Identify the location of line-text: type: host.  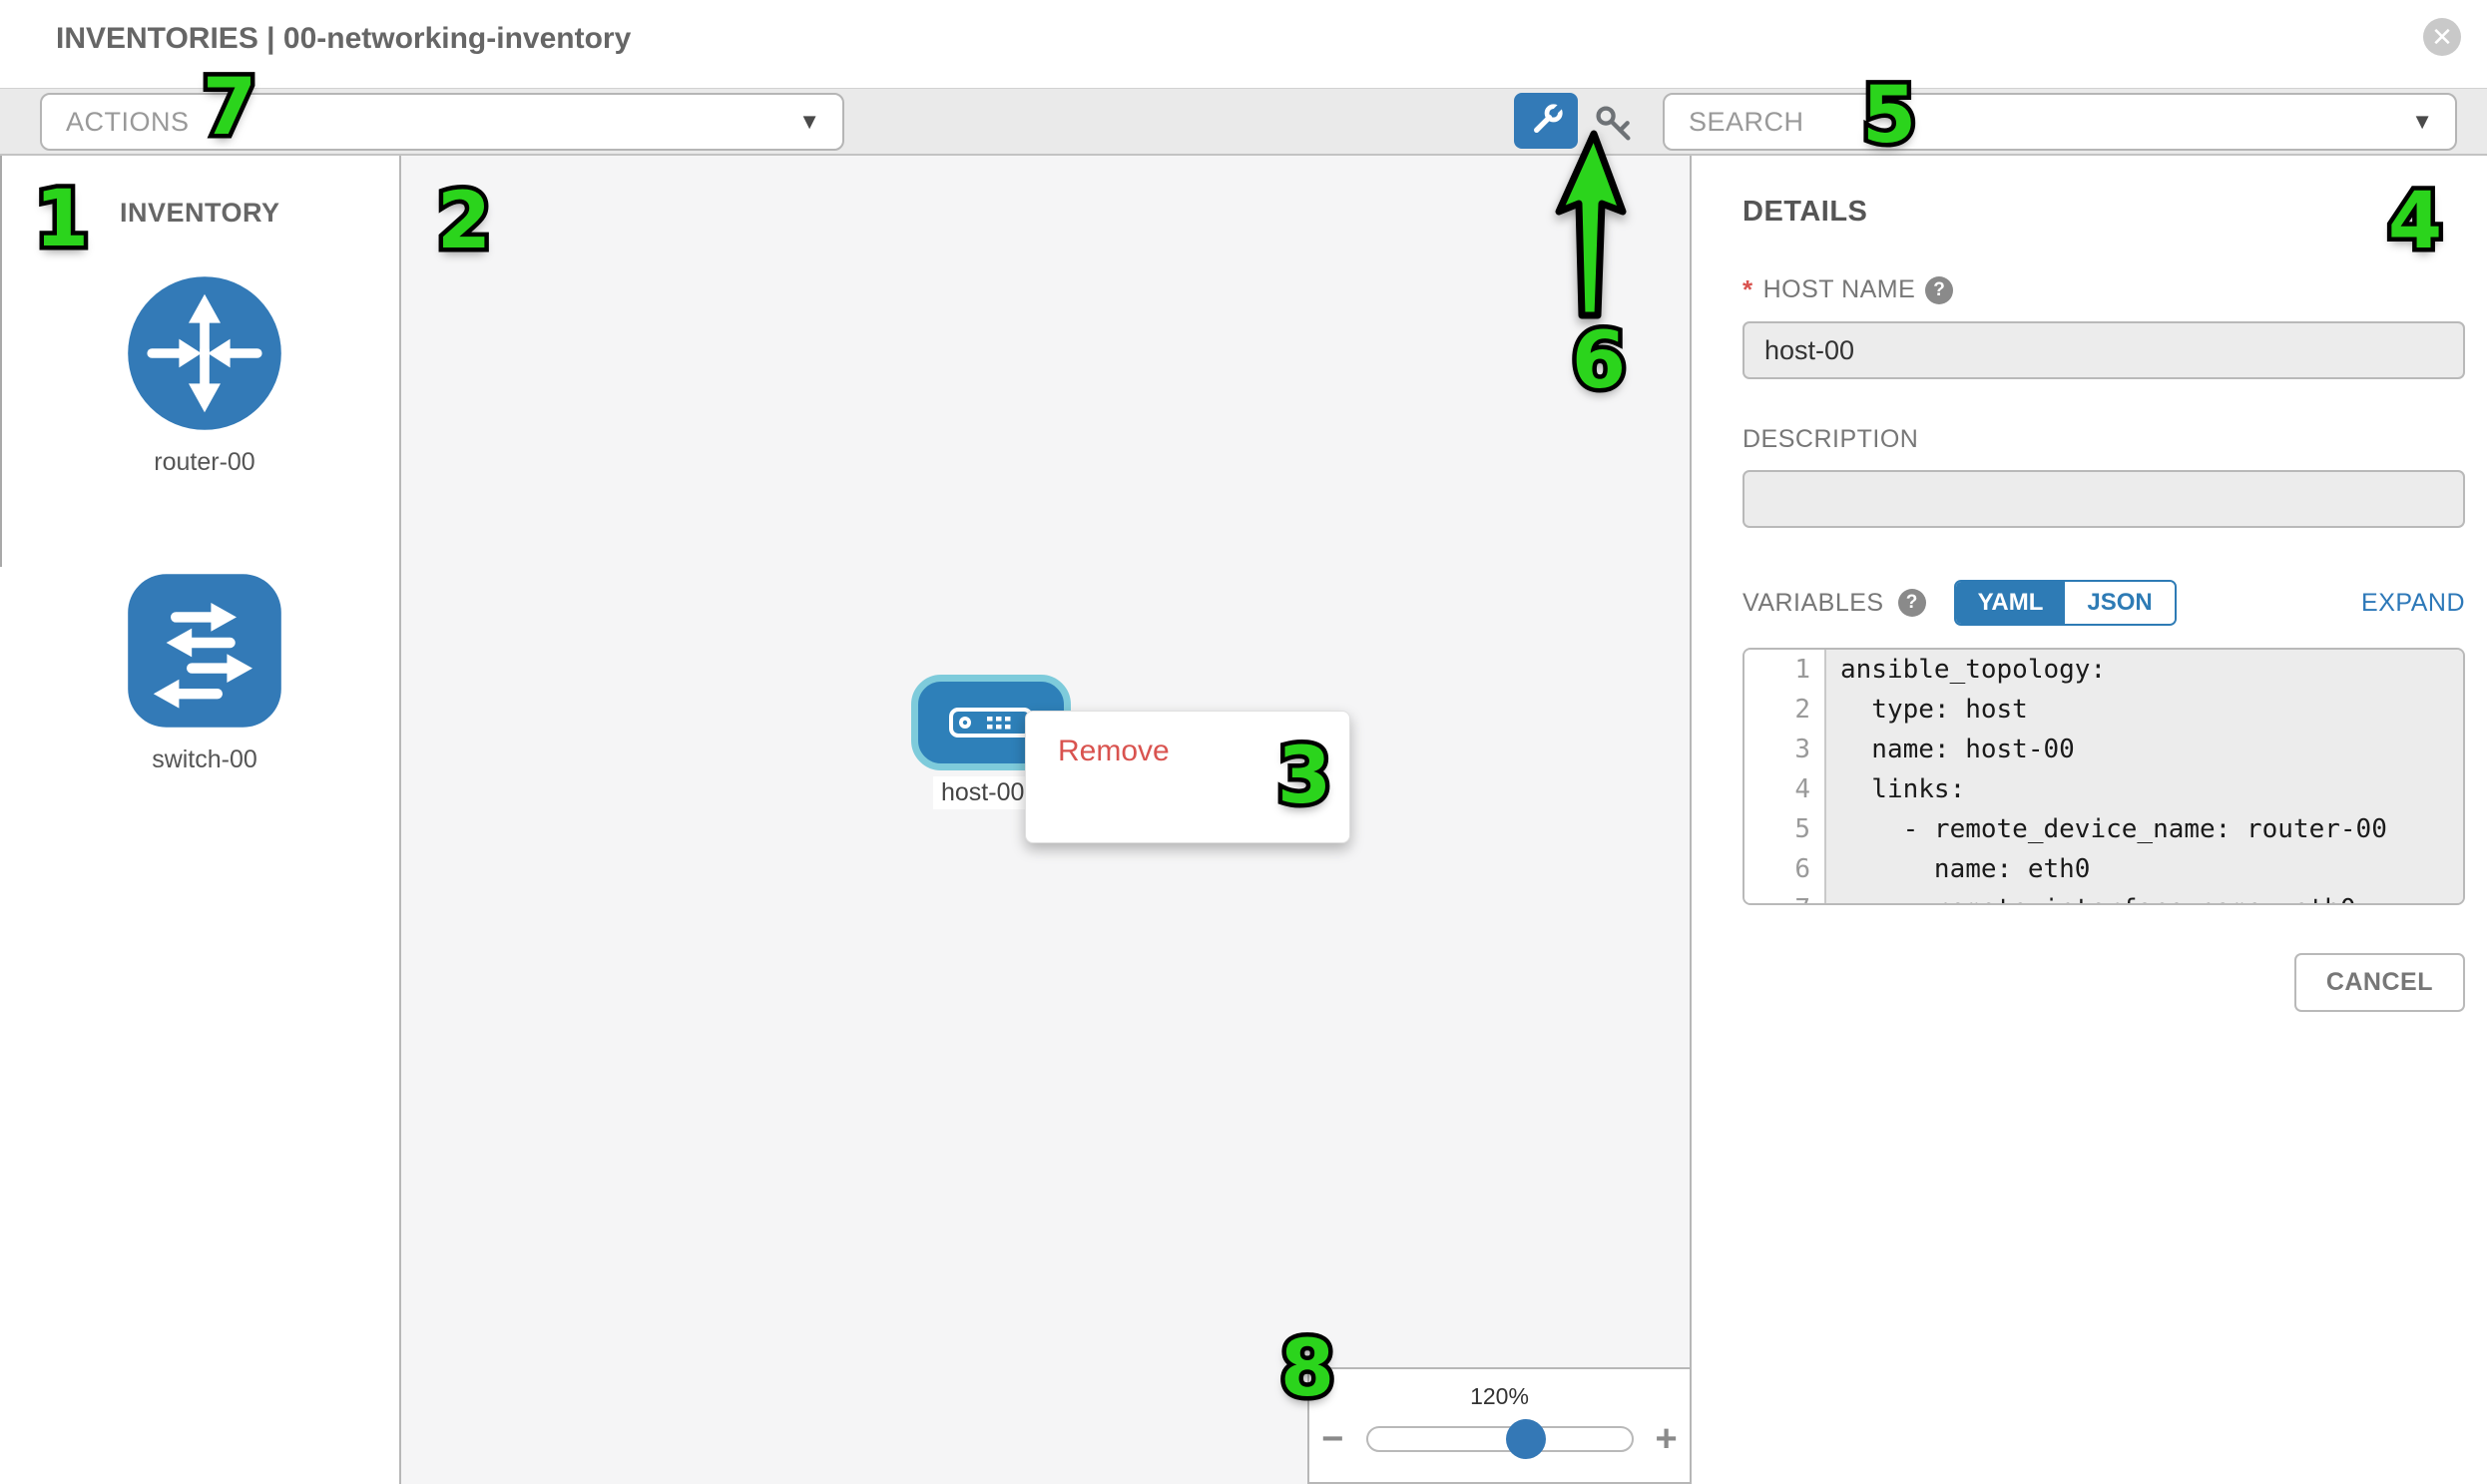
(2144, 710).